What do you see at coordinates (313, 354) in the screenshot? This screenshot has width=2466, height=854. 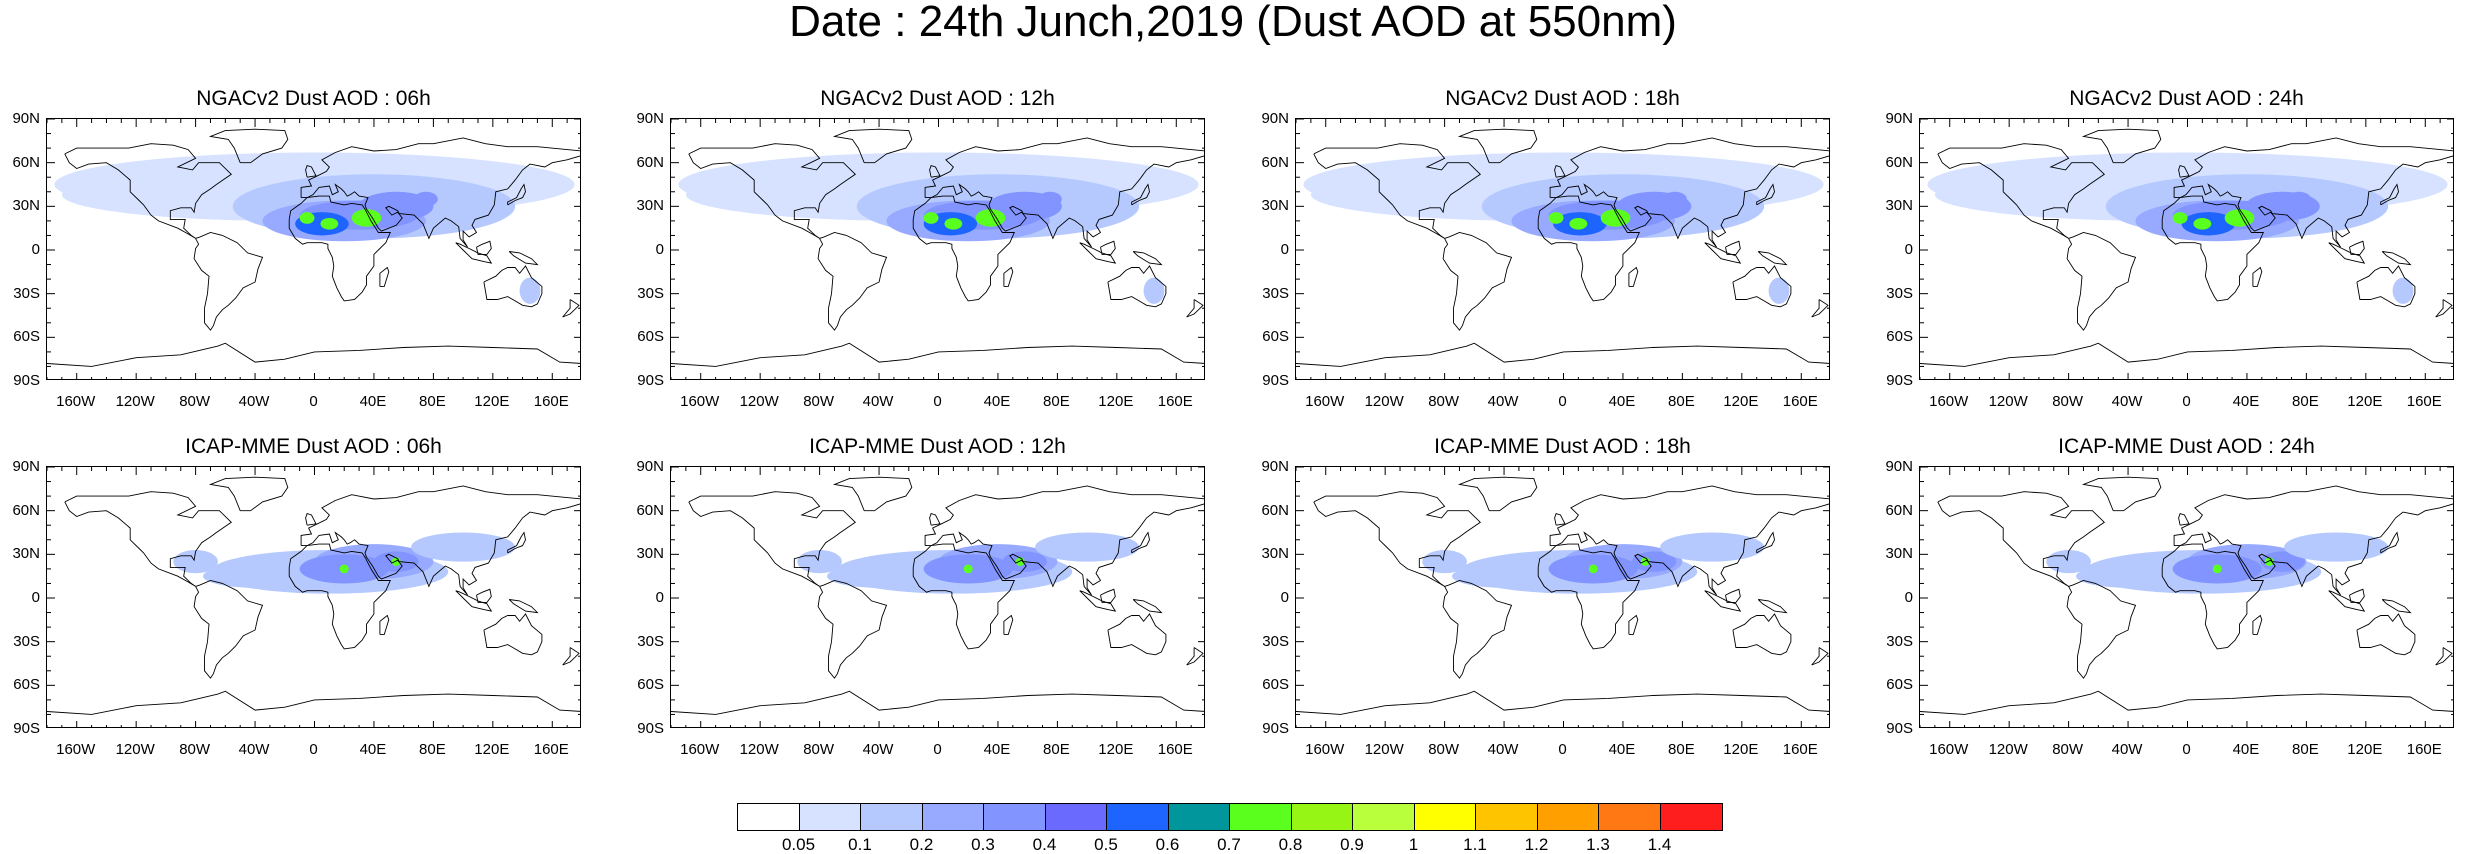 I see `coastline-antarctica` at bounding box center [313, 354].